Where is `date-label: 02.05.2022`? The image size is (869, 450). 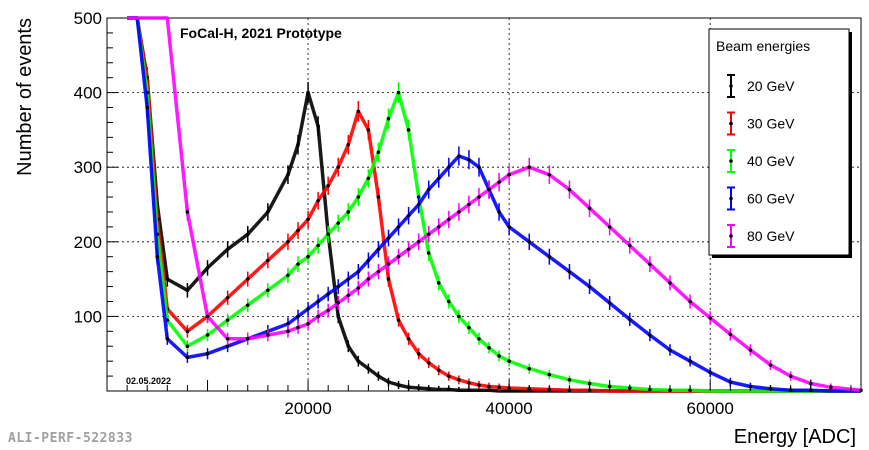 date-label: 02.05.2022 is located at coordinates (148, 381).